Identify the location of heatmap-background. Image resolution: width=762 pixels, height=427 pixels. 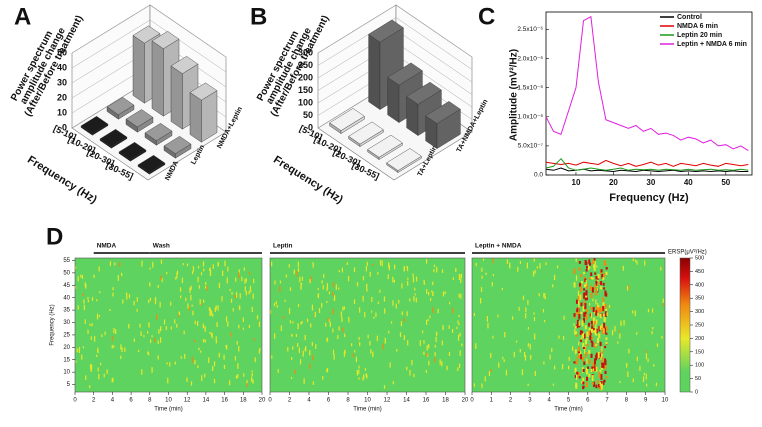
(568, 325).